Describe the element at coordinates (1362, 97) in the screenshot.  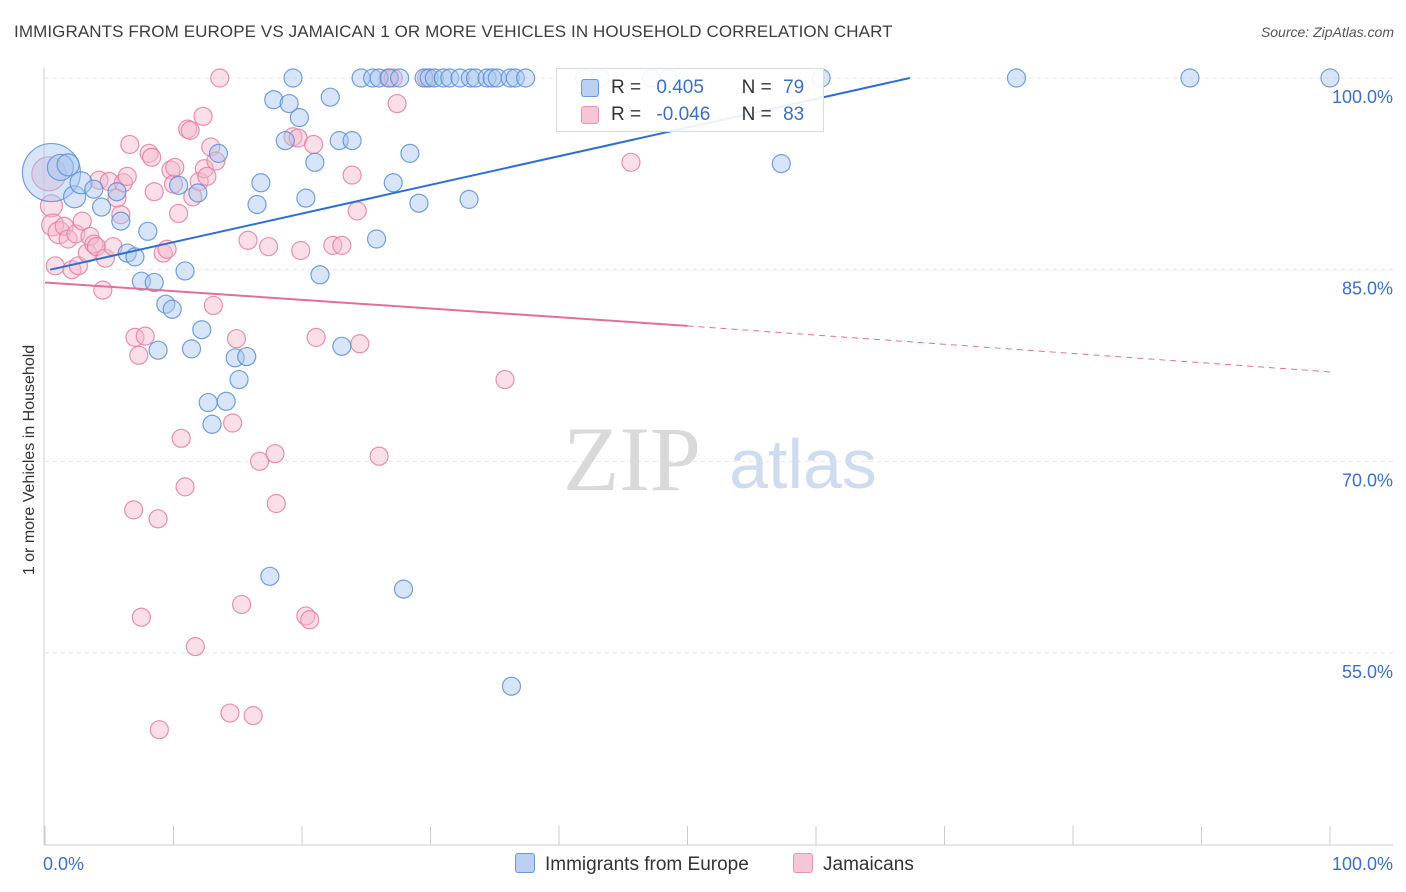
I see `y-tick-label: 100.0%` at that location.